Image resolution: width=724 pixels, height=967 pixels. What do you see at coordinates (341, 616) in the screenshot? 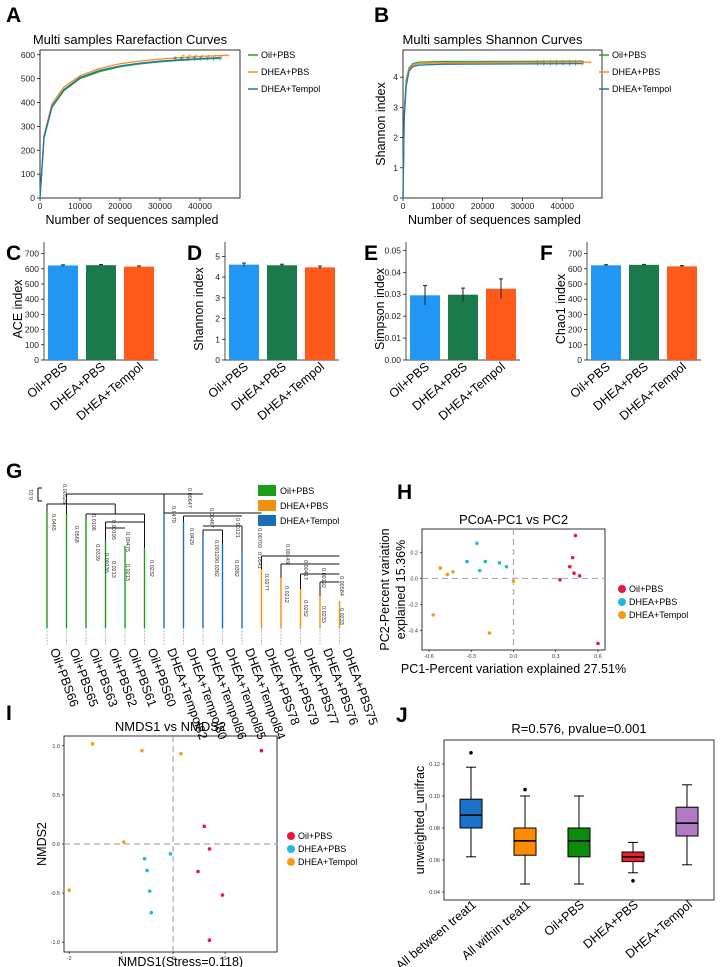
I see `branch-length-label: 0.0233` at bounding box center [341, 616].